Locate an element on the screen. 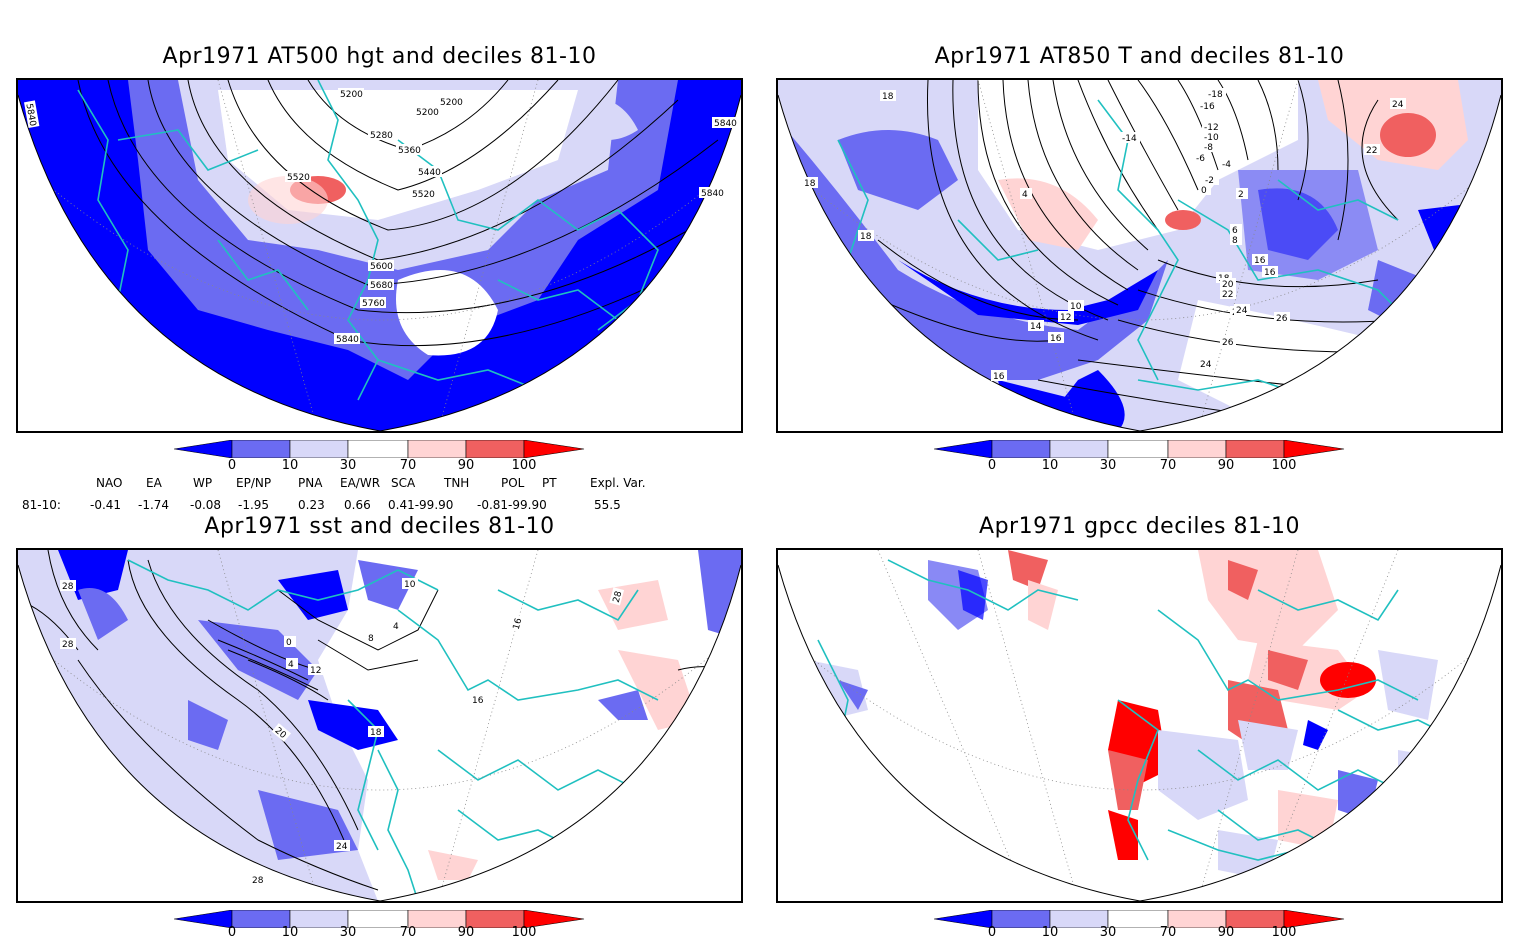 The width and height of the screenshot is (1520, 940). contour-label: 5280 is located at coordinates (381, 136).